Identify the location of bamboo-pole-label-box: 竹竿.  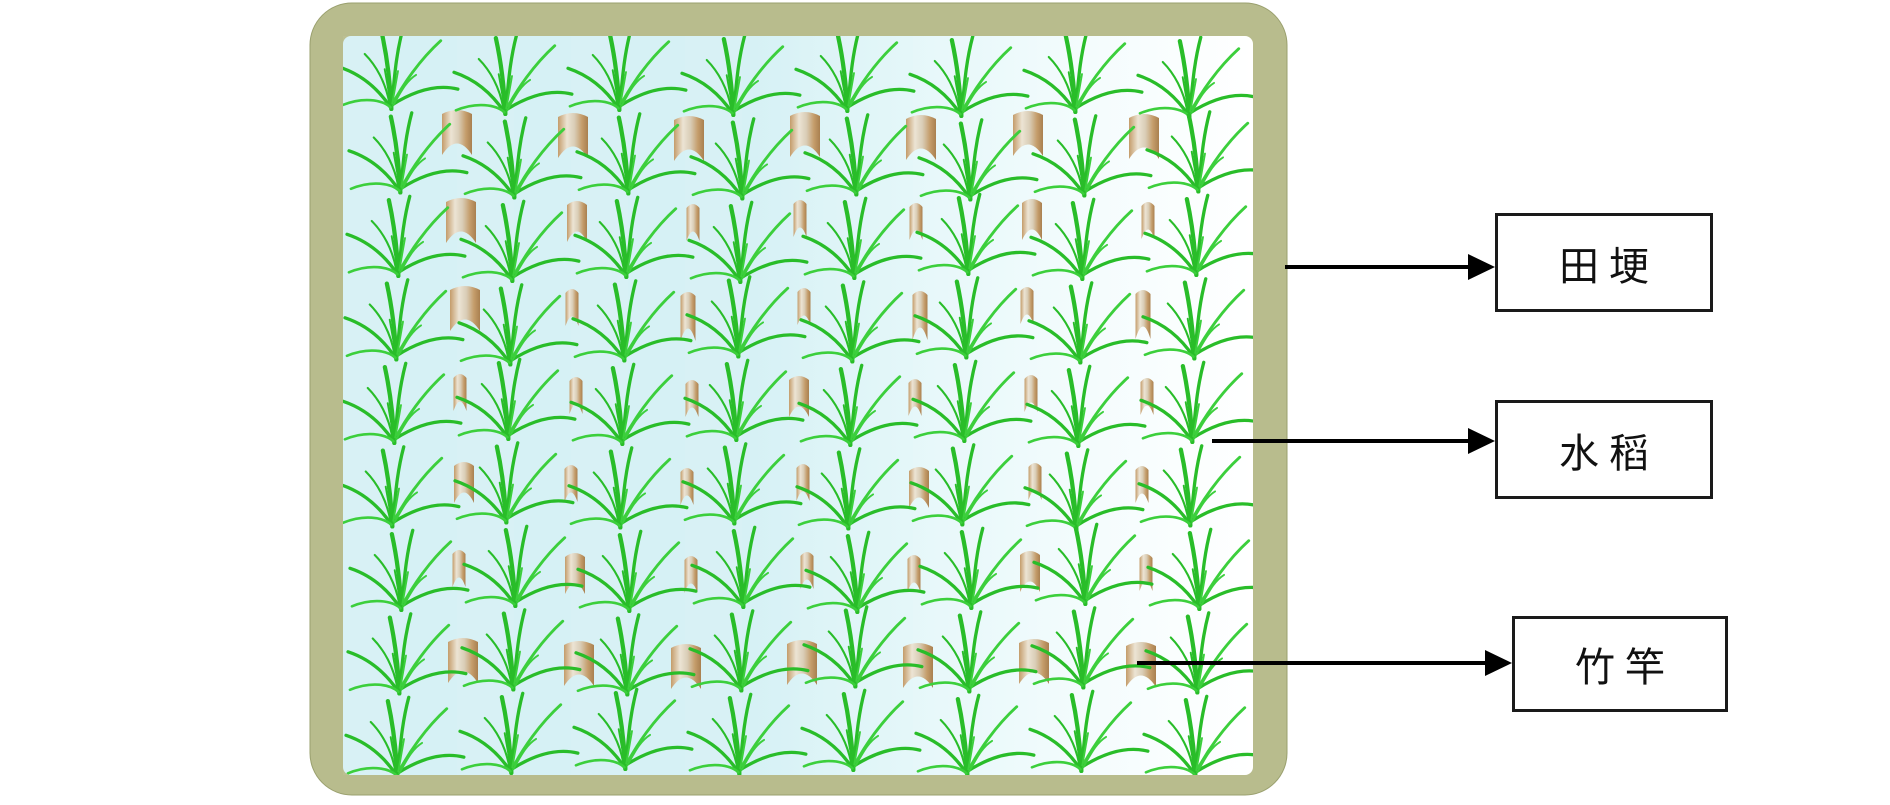
(1620, 664).